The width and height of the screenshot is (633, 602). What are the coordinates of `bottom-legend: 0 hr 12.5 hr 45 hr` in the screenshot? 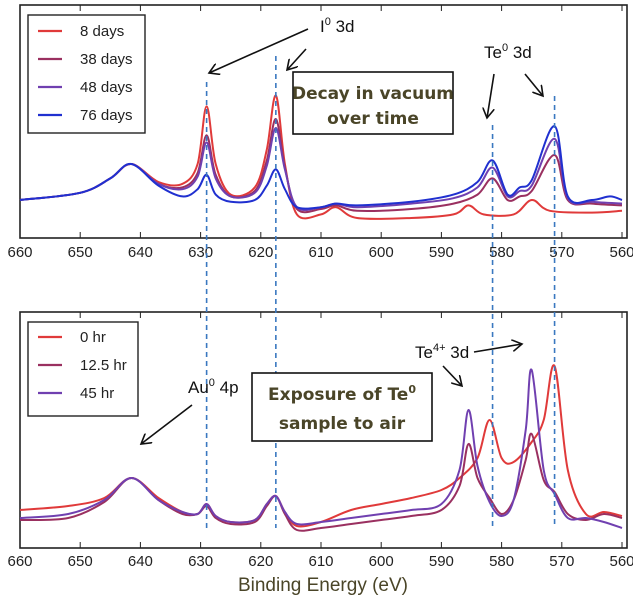 It's located at (83, 369).